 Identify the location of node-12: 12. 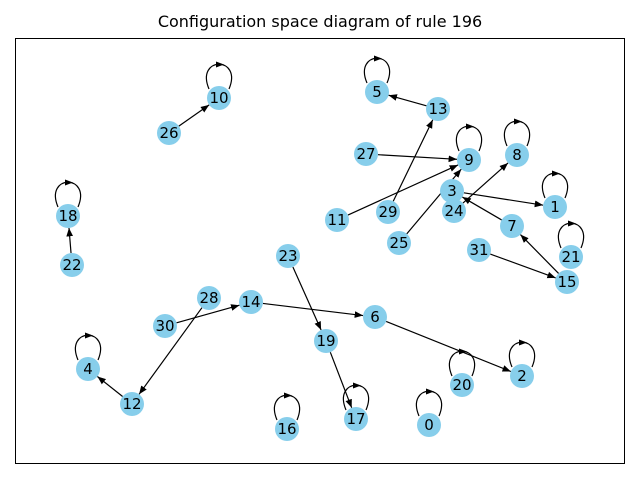
(132, 404).